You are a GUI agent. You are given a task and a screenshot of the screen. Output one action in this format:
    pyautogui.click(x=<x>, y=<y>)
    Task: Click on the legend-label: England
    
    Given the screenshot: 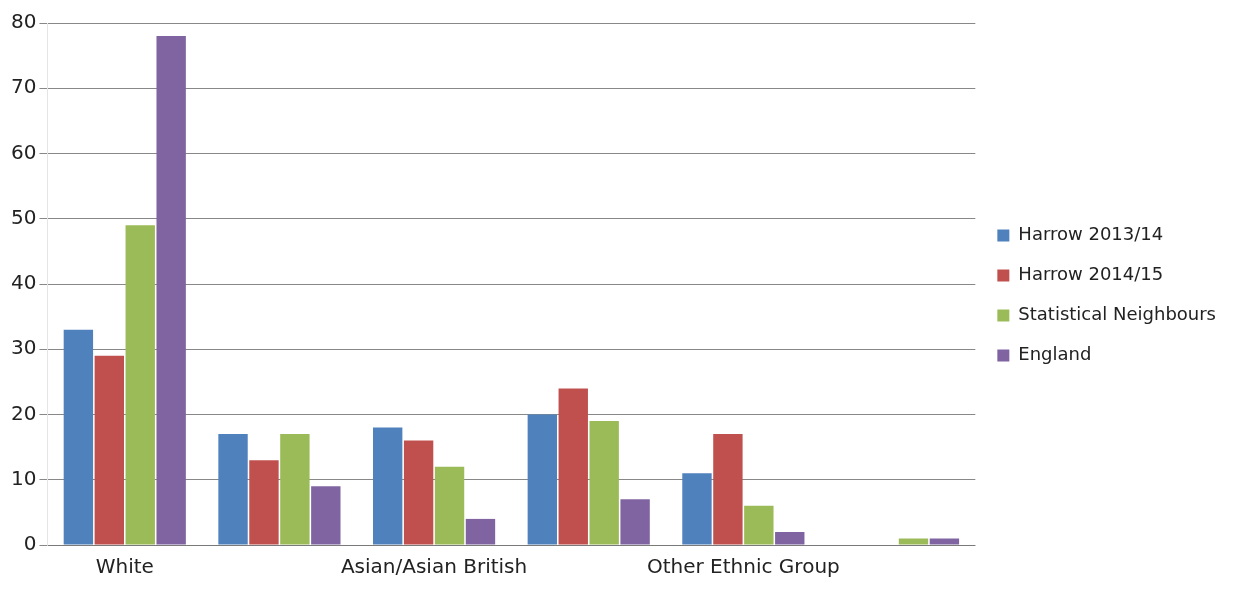 What is the action you would take?
    pyautogui.click(x=1055, y=354)
    